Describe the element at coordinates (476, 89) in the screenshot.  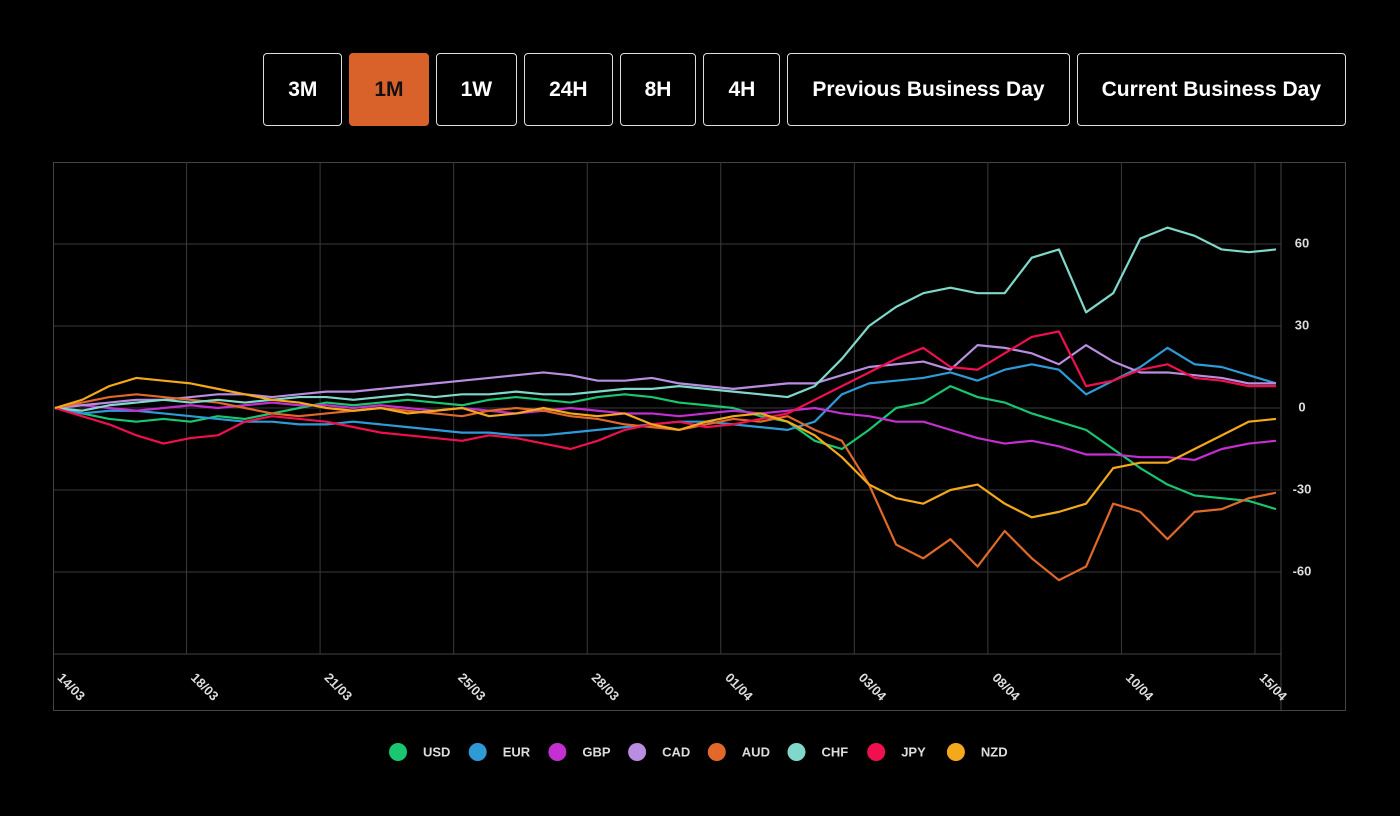
I see `range-button: 1W` at that location.